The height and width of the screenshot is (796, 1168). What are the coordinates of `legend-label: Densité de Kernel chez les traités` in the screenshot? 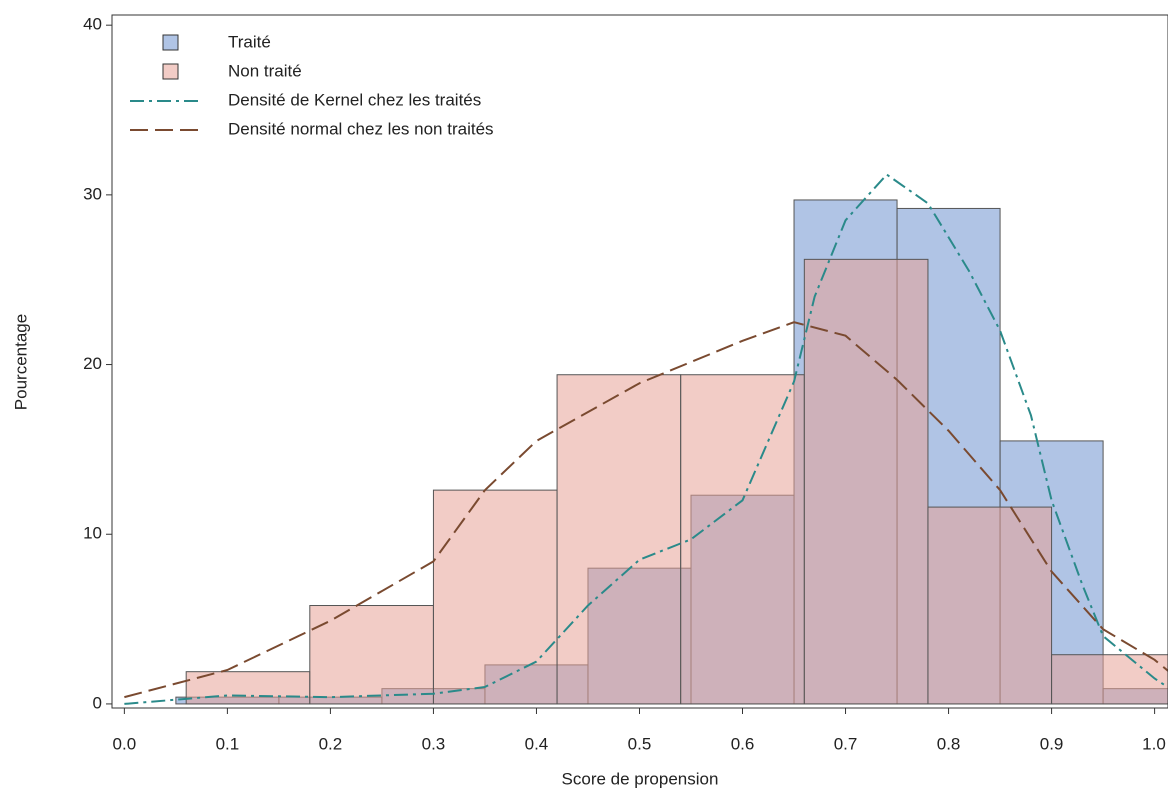 It's located at (354, 99).